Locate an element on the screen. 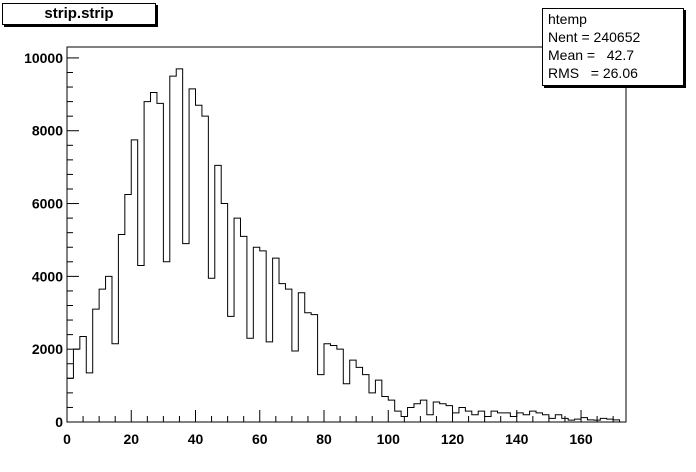 This screenshot has height=472, width=696. stats-mean: Mean = 42.7 is located at coordinates (591, 55).